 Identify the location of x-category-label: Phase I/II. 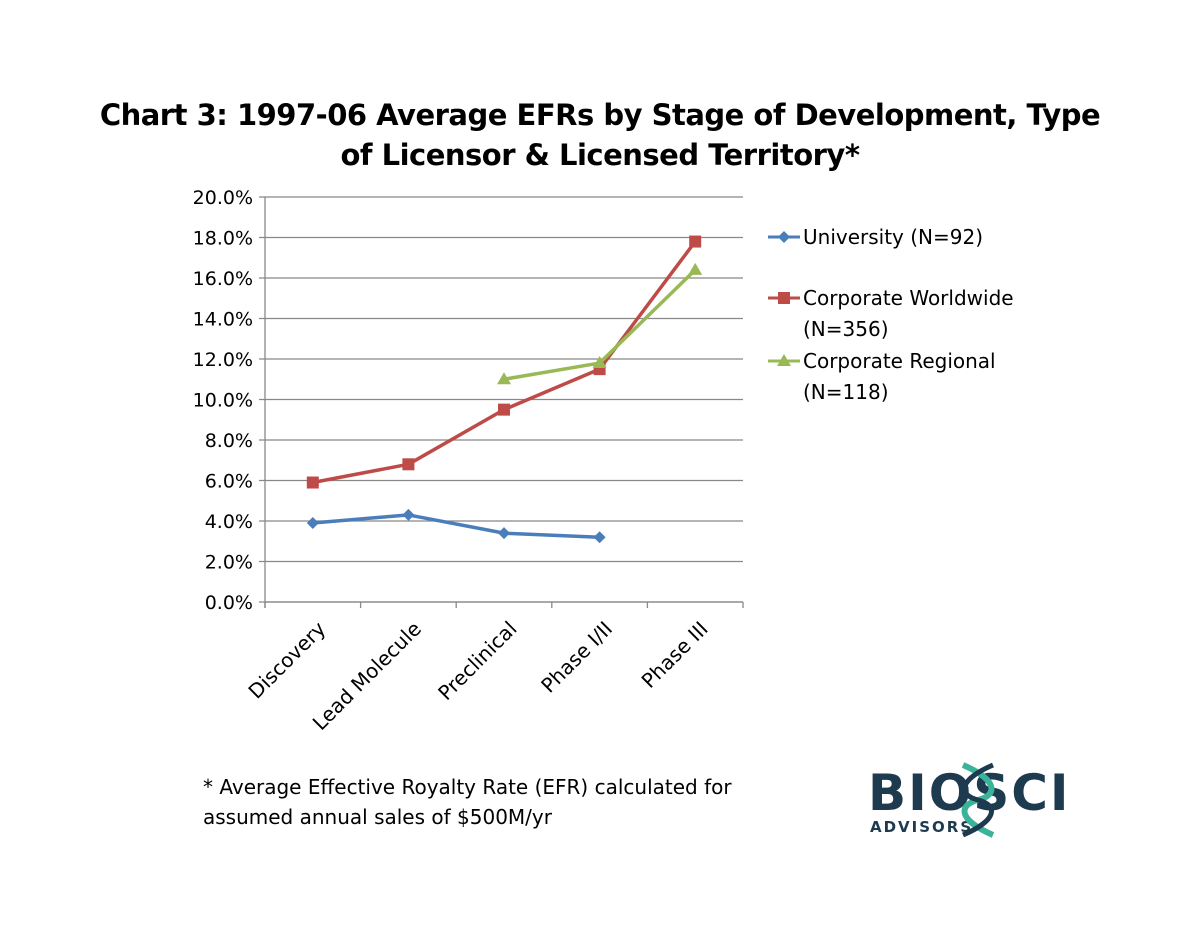
(576, 657).